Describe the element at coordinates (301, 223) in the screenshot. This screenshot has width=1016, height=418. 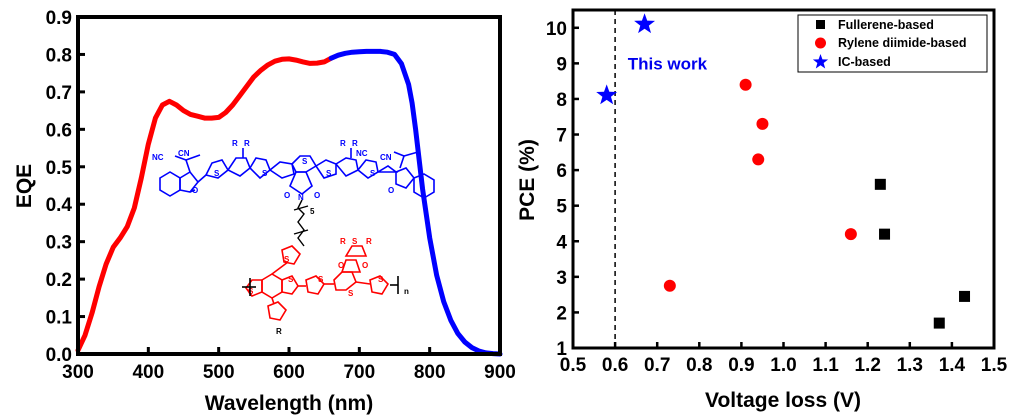
I see `alkyl-linker` at that location.